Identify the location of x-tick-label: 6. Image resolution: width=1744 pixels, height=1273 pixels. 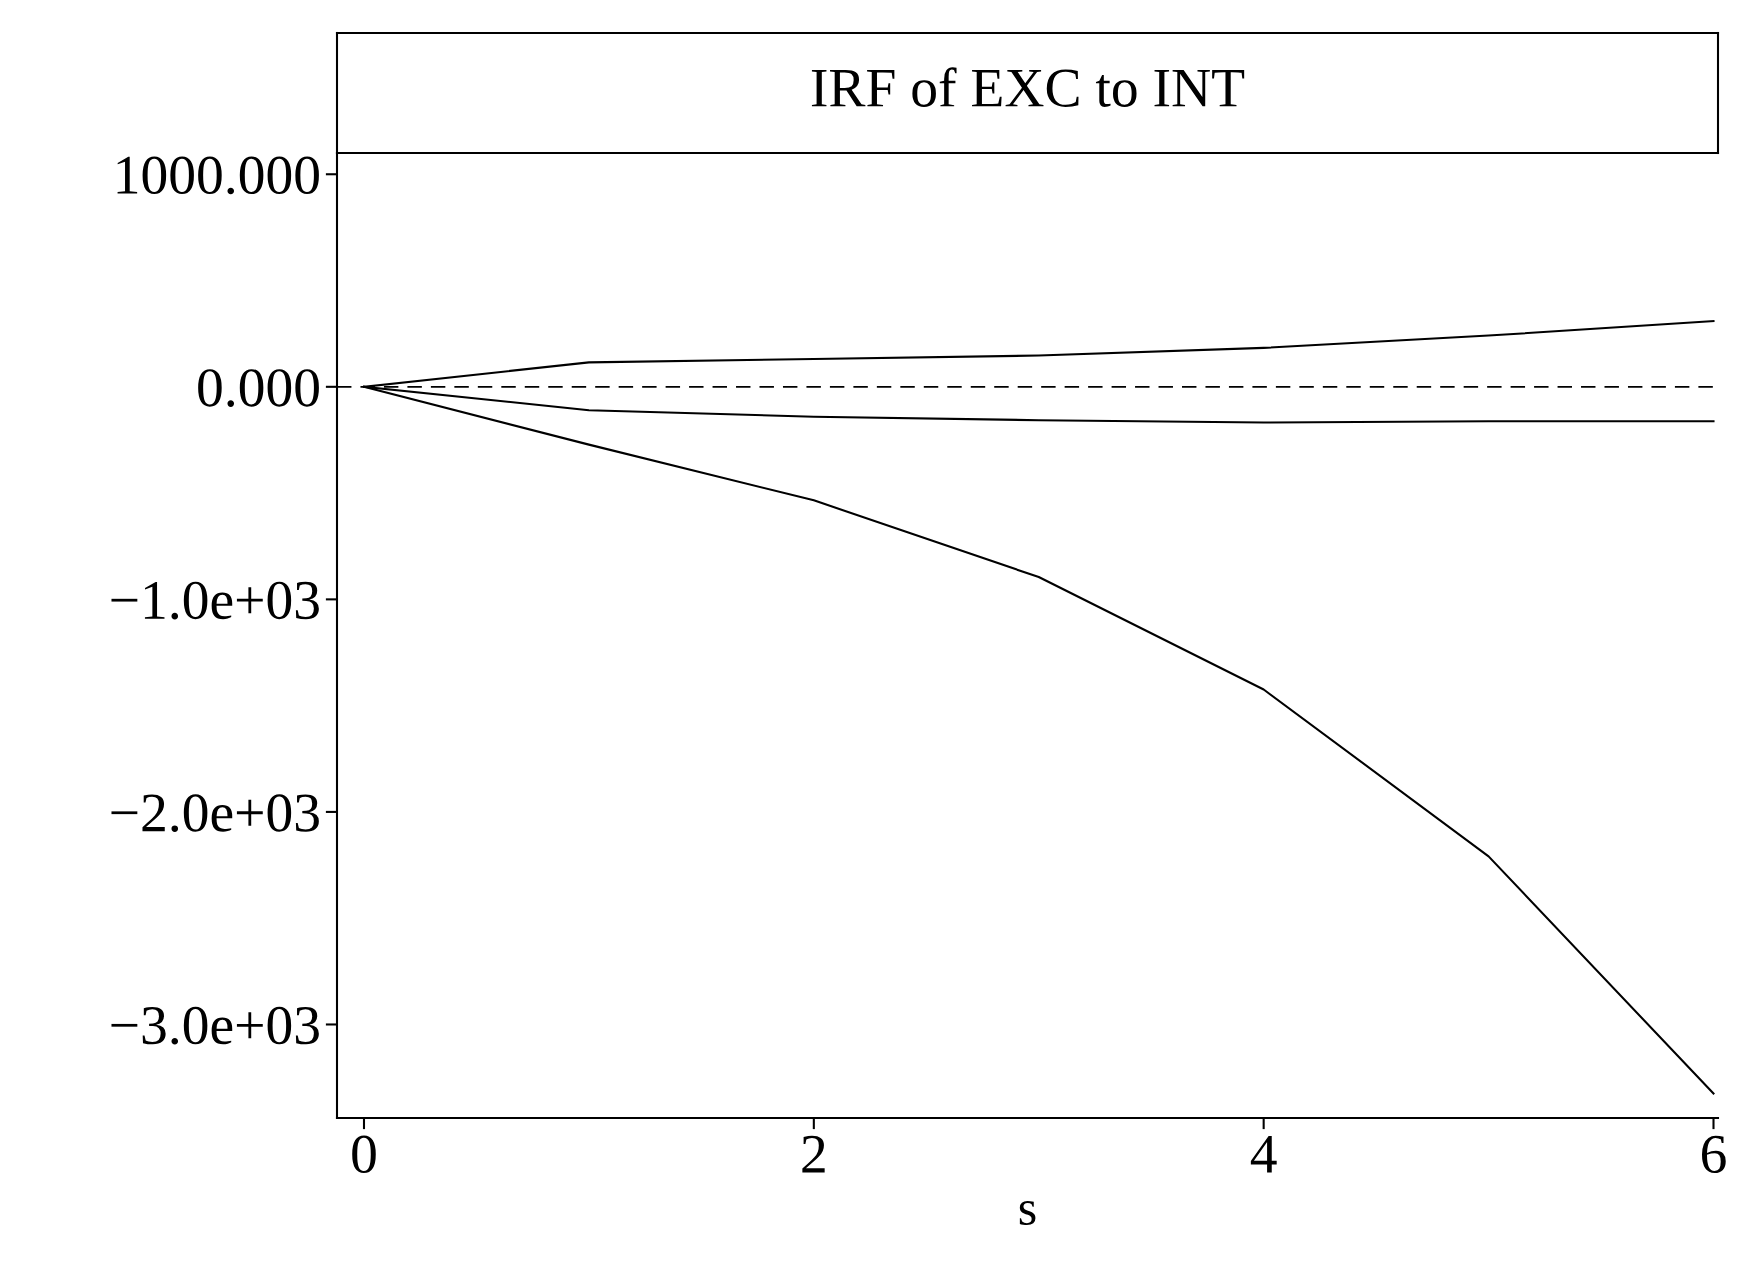
(1714, 1154).